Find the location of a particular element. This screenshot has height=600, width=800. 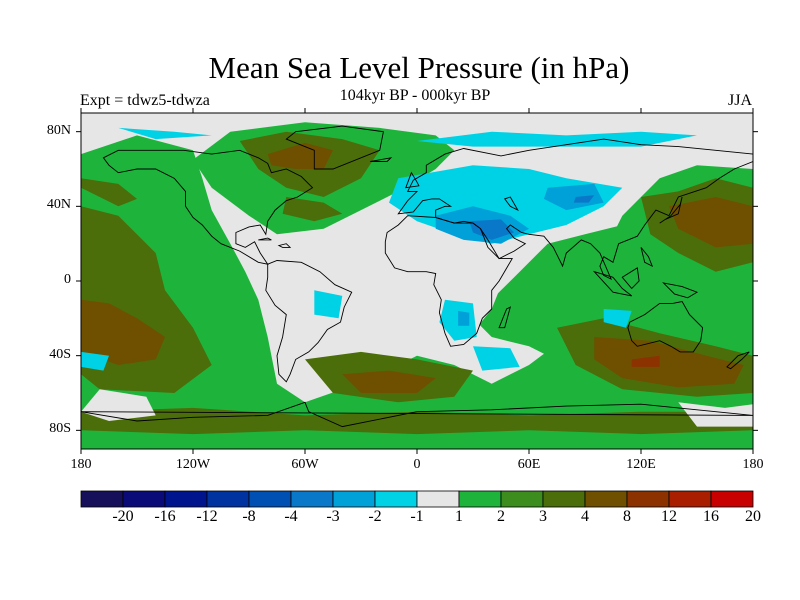

lat-tick-label: 80N is located at coordinates (58, 130).